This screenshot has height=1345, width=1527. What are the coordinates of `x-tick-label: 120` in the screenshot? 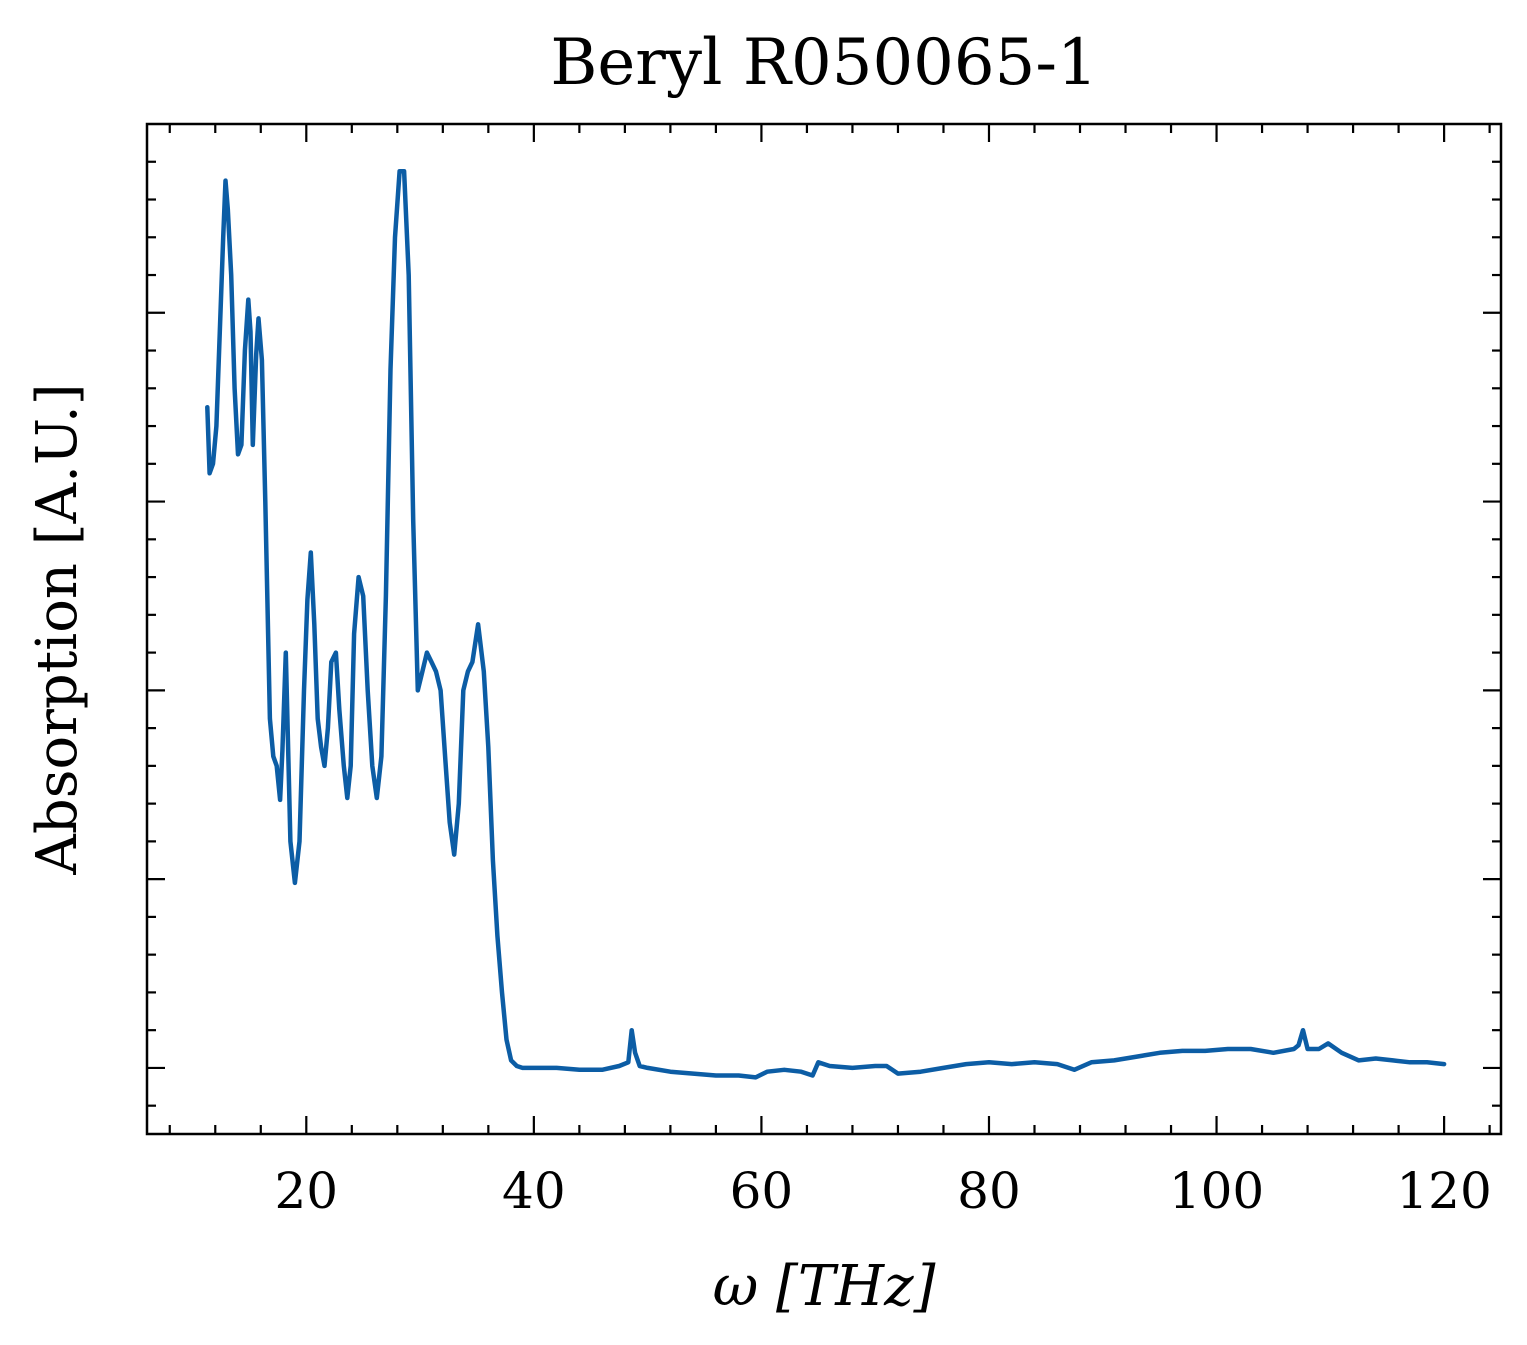 It's located at (1443, 1191).